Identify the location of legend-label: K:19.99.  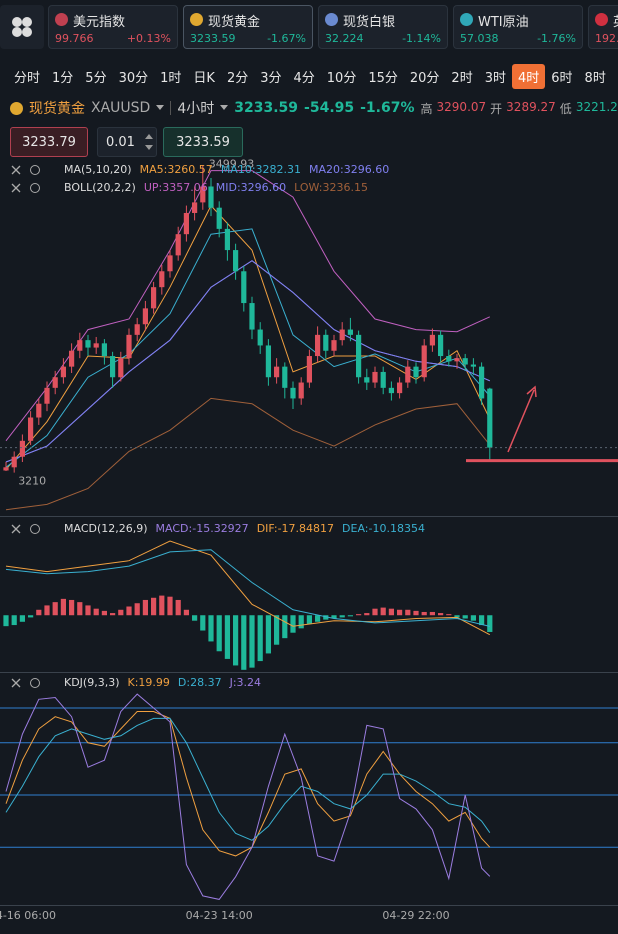
(149, 682).